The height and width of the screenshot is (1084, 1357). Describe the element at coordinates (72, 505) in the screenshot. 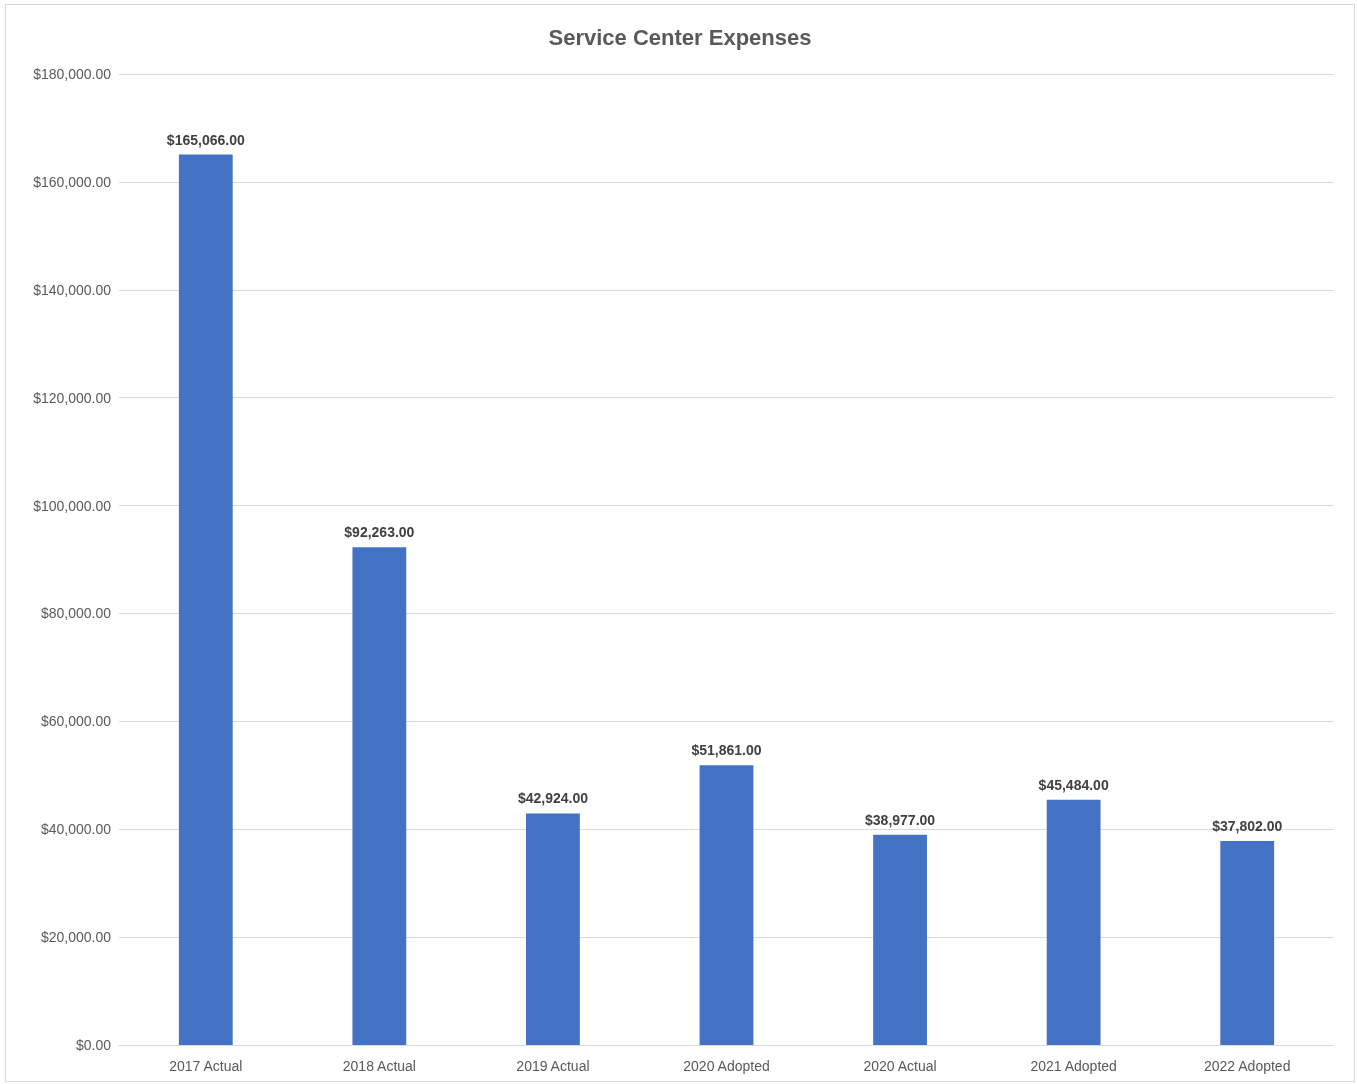

I see `y-tick-label: $100,000.00` at that location.